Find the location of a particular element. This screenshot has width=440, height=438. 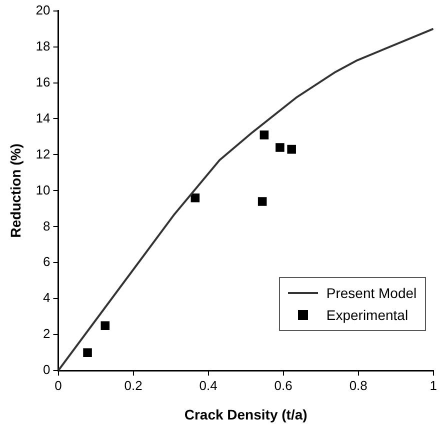

y-tick-label: 6 is located at coordinates (46, 262).